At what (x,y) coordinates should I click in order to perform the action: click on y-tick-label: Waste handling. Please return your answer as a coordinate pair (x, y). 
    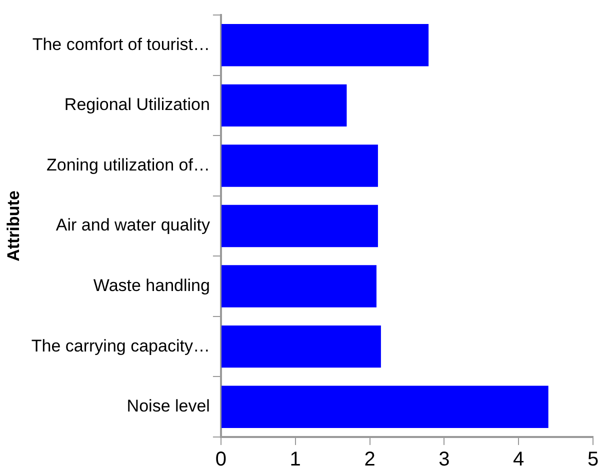
    Looking at the image, I should click on (151, 285).